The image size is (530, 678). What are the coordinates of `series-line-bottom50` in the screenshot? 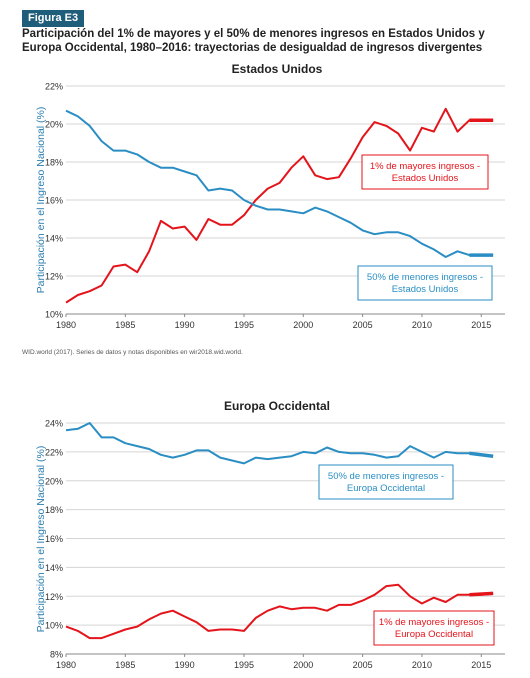 It's located at (279, 443).